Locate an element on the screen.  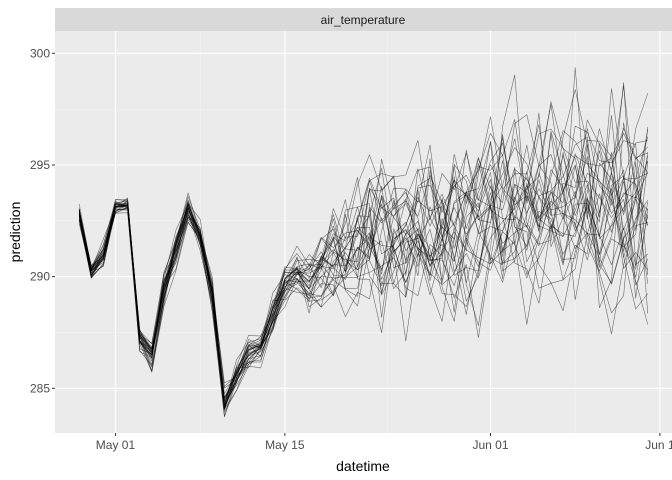
x-tick-label: Jun 1 is located at coordinates (658, 445).